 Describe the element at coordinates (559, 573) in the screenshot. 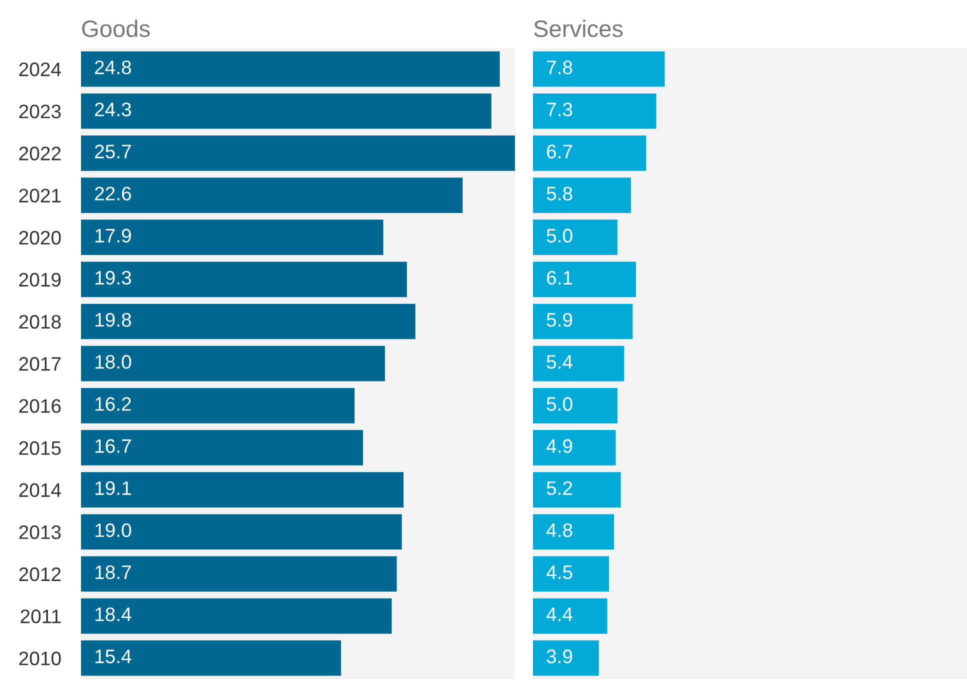

I see `data-label: 4.5` at that location.